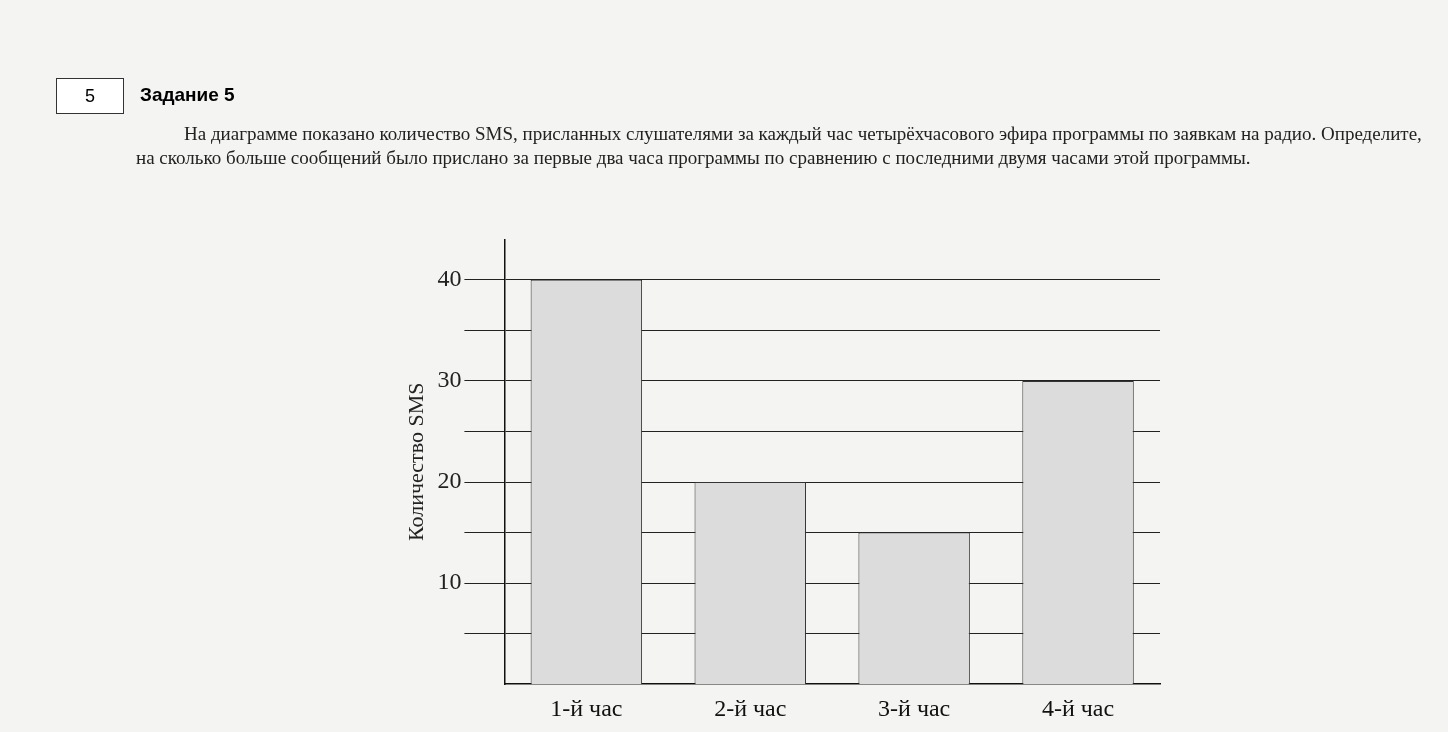  What do you see at coordinates (914, 707) in the screenshot?
I see `x-tick-label: 3-й час` at bounding box center [914, 707].